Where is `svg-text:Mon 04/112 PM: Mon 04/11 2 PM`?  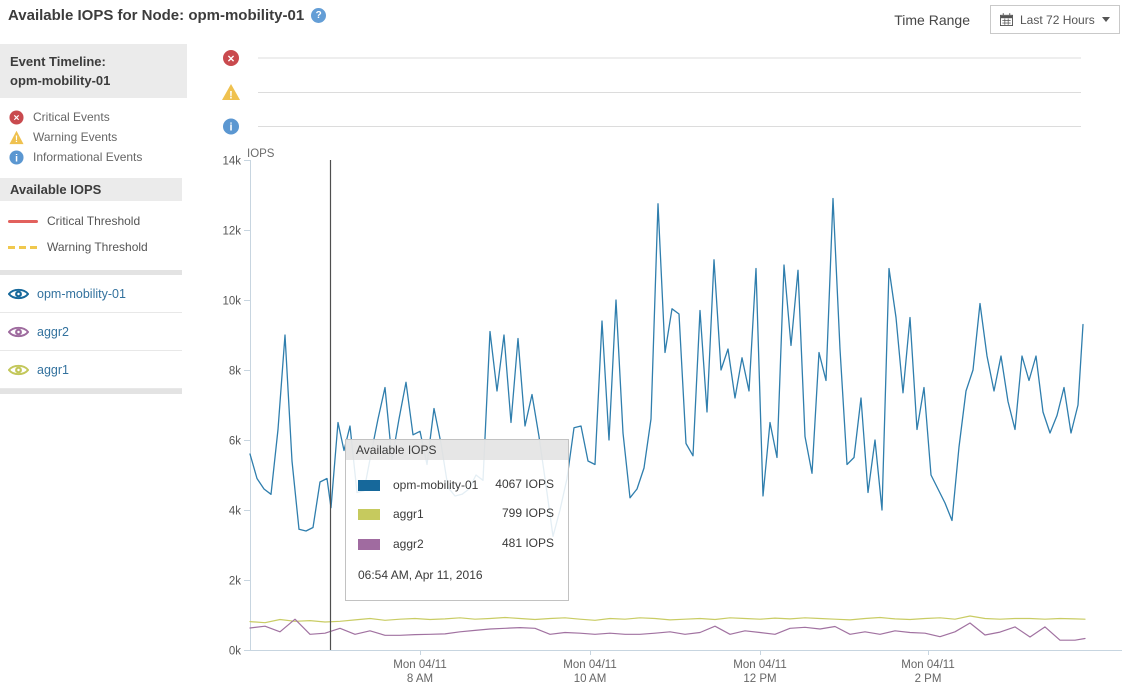 svg-text:Mon 04/112 PM: Mon 04/11 2 PM is located at coordinates (928, 672).